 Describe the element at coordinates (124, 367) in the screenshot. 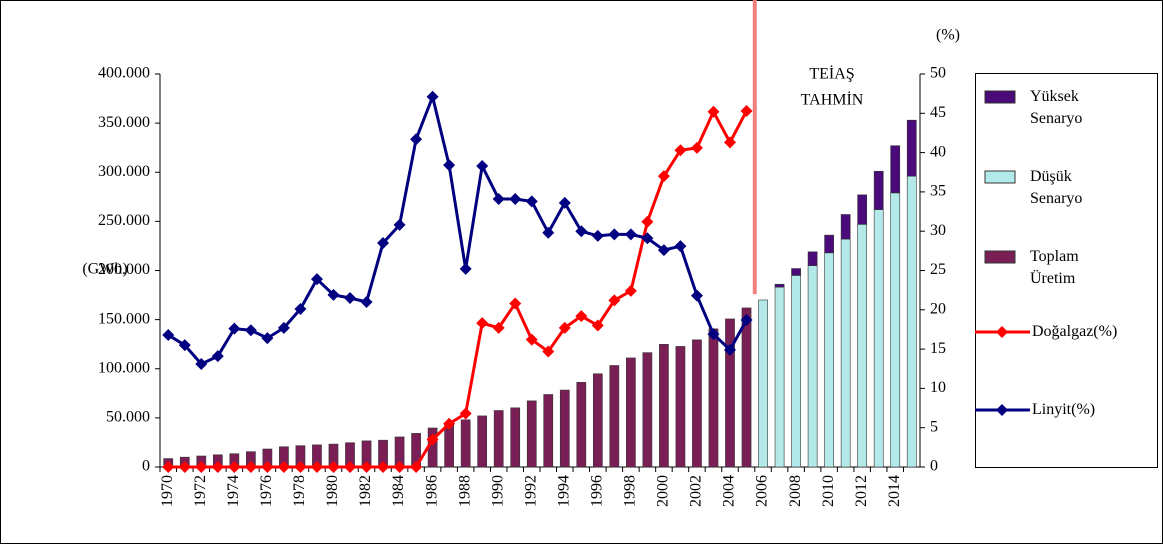

I see `y-tick-label: 100.000` at that location.